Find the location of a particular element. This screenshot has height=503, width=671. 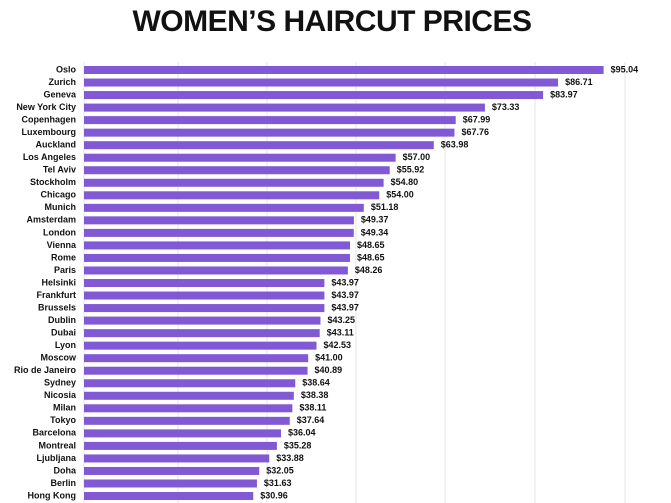

value-label: $38.64 is located at coordinates (316, 383).